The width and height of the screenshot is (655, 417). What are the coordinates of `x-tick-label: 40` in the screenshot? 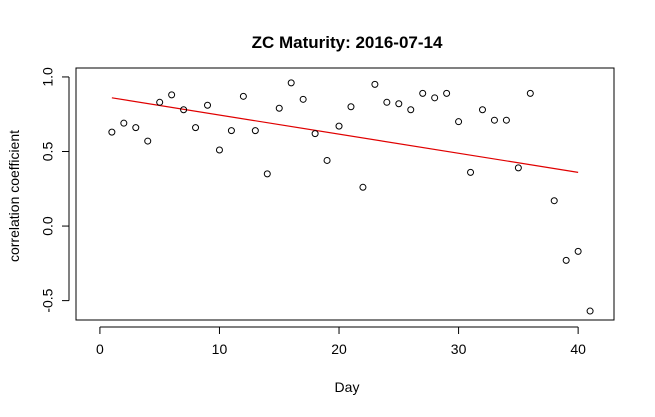 It's located at (578, 349).